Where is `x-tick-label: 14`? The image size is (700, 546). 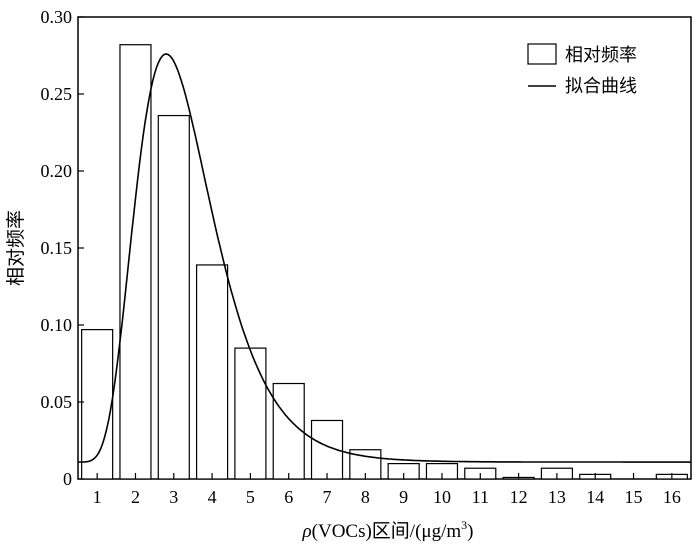
x-tick-label: 14 is located at coordinates (595, 497).